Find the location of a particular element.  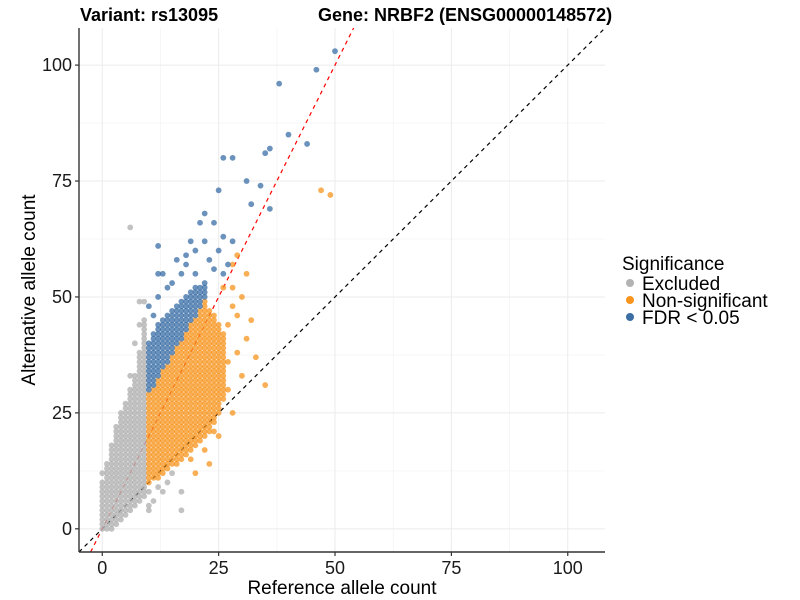

legend-item-non-significant: Non-significant is located at coordinates (697, 301).